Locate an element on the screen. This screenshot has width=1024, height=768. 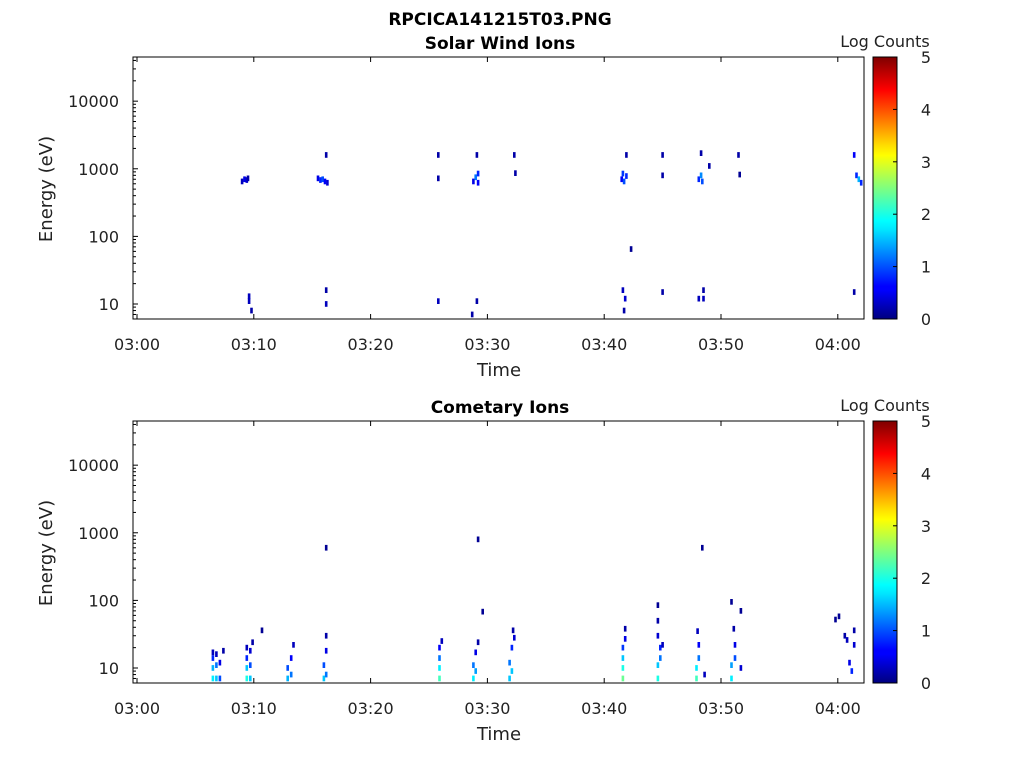
y-ticks: 10 100 1000 10000 is located at coordinates (103, 189).